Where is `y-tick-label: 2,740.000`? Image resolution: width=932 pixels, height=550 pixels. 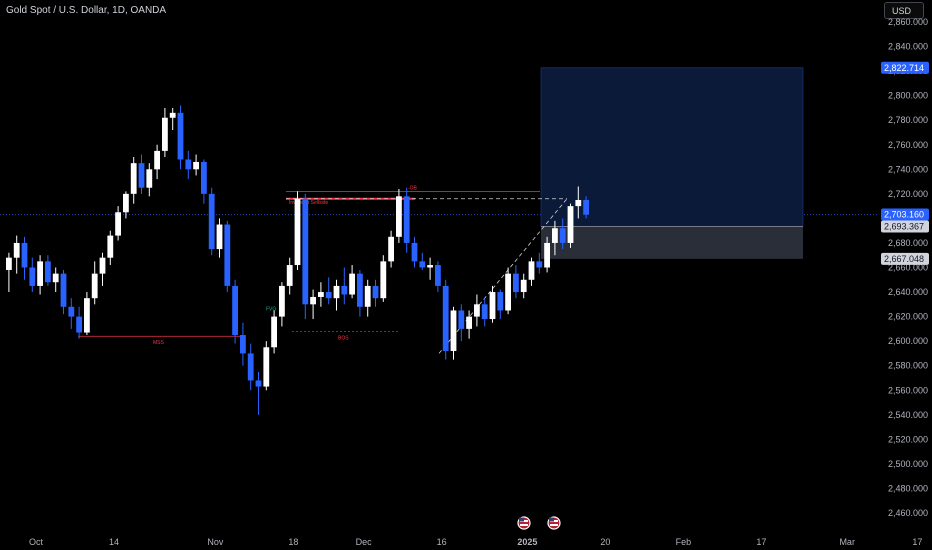 y-tick-label: 2,740.000 is located at coordinates (908, 169).